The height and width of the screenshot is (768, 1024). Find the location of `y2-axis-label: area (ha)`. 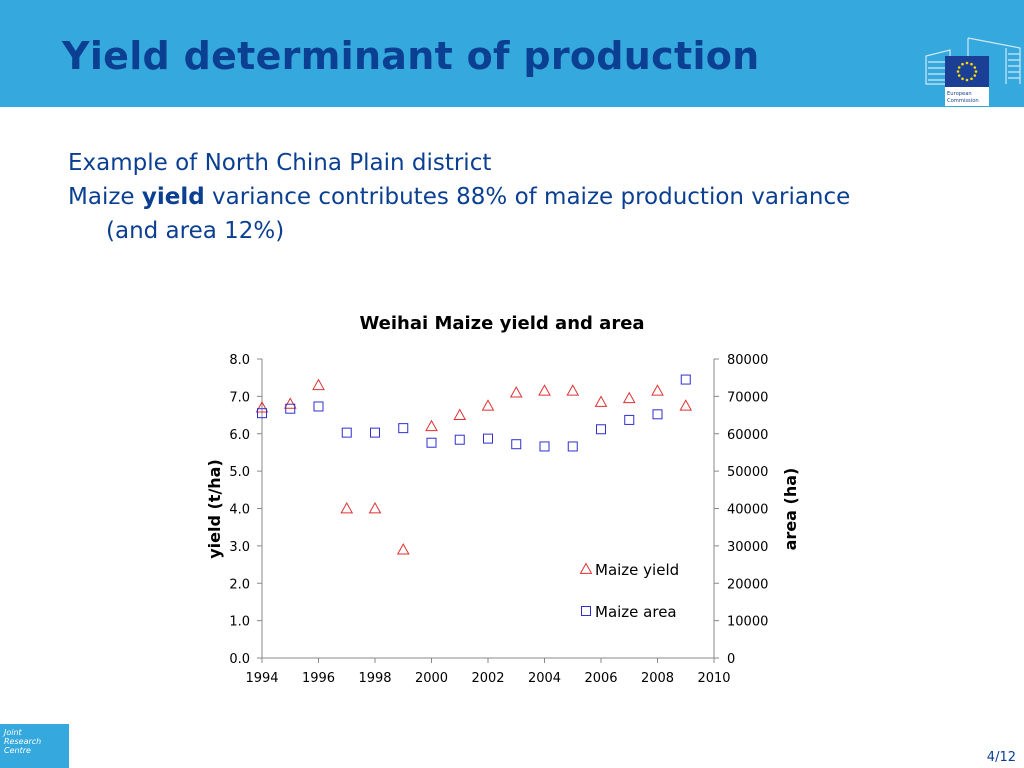

y2-axis-label: area (ha) is located at coordinates (790, 509).